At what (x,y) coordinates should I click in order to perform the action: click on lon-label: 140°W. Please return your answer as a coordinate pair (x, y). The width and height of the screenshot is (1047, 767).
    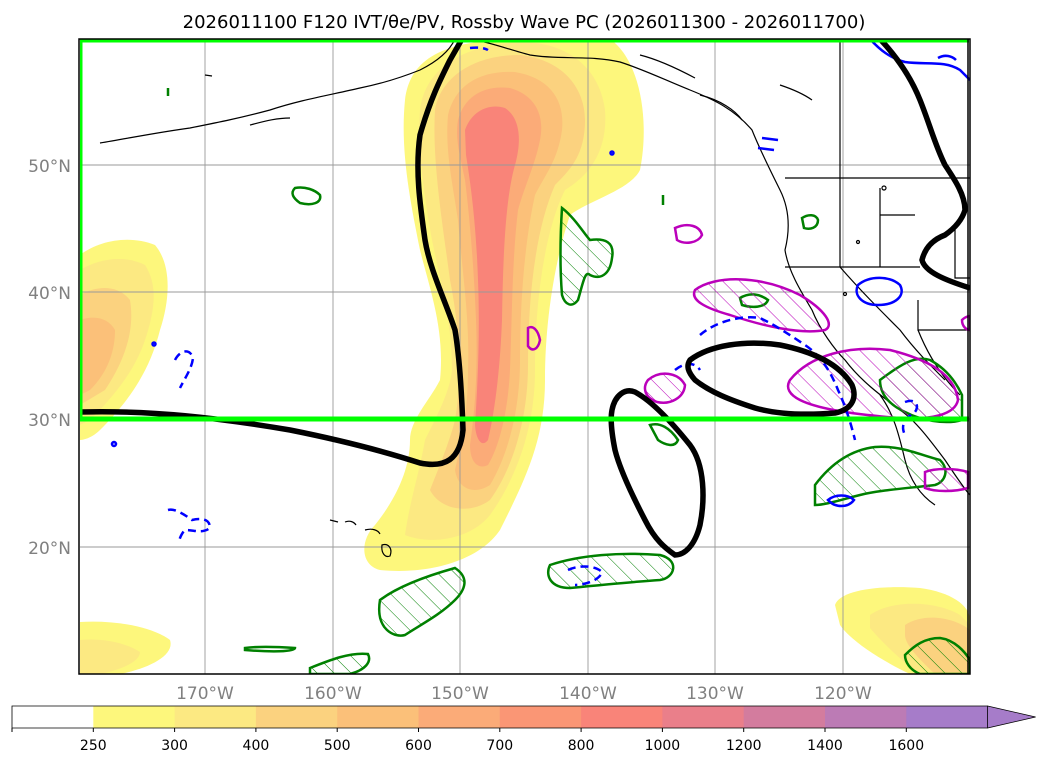
    Looking at the image, I should click on (588, 694).